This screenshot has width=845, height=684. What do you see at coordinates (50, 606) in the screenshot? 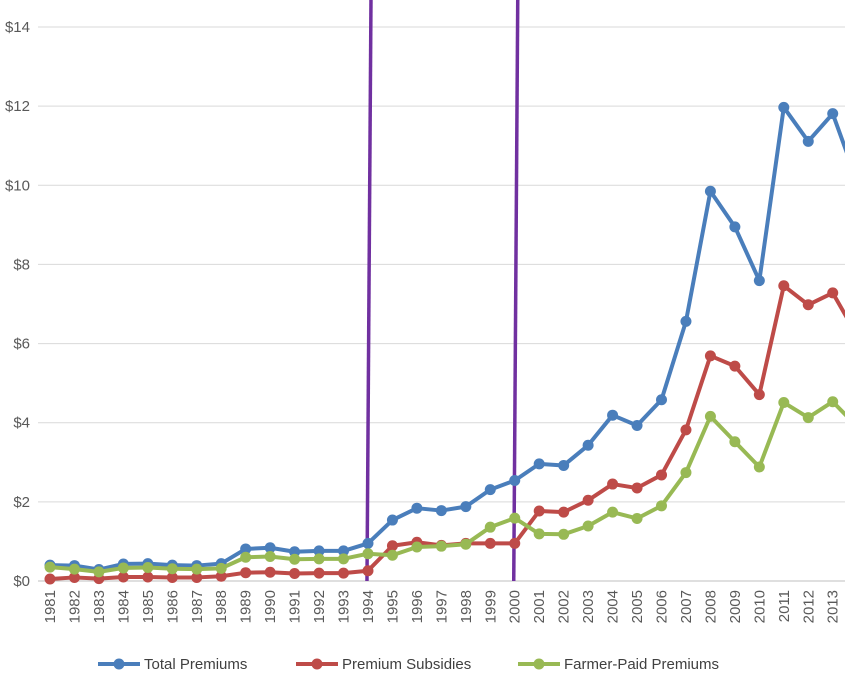
I see `x-tick-label: 1981` at bounding box center [50, 606].